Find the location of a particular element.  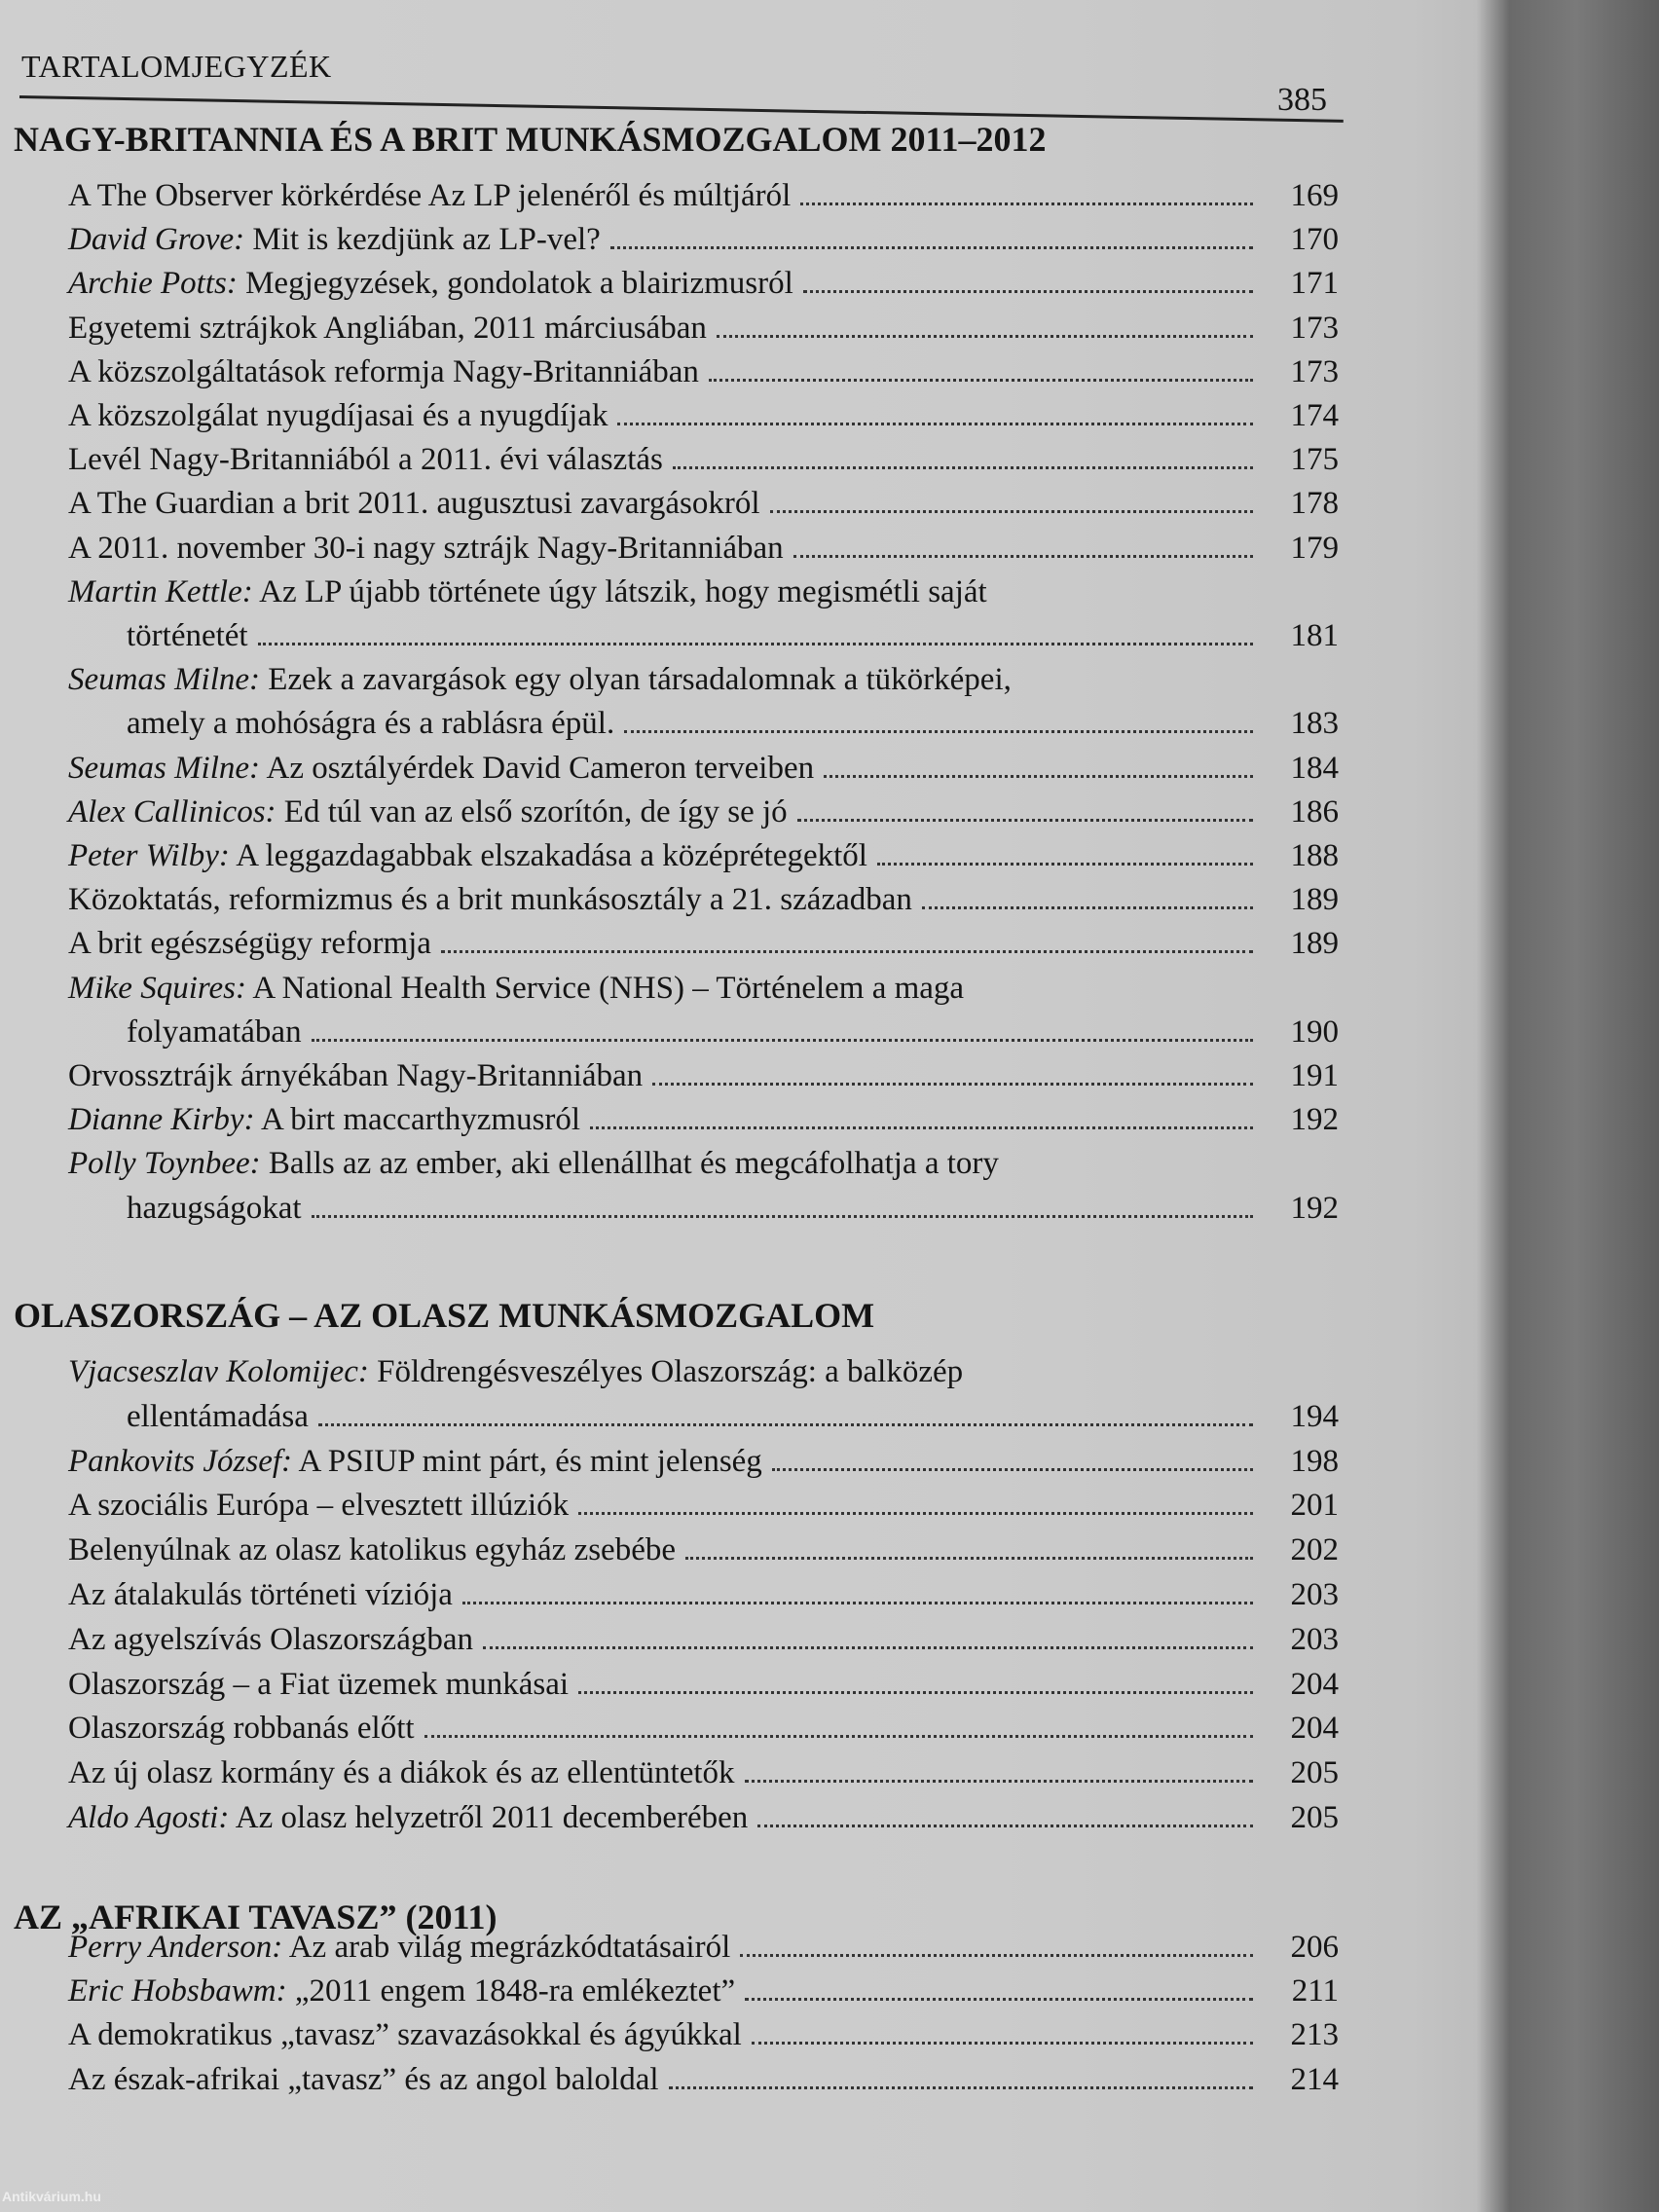

entry-text: David Grove: Mit is kezdjünk az LP-vel? is located at coordinates (334, 240).